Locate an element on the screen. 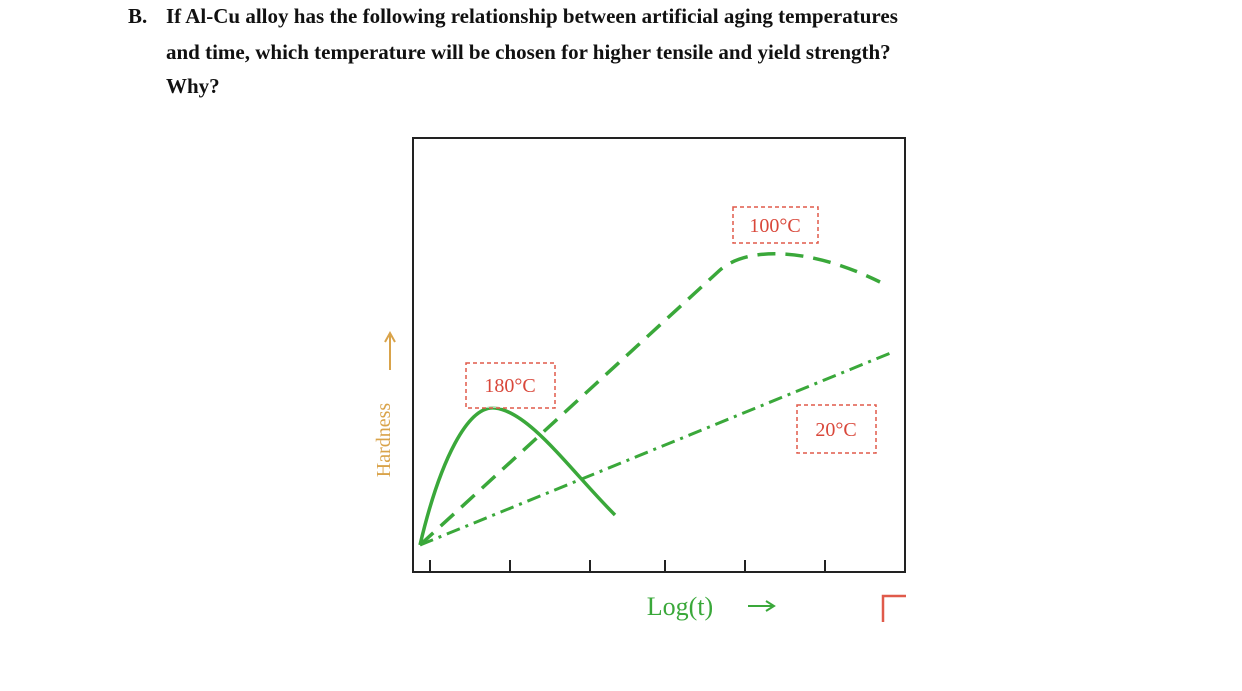 Image resolution: width=1242 pixels, height=691 pixels. curve-label: 20°C is located at coordinates (835, 430).